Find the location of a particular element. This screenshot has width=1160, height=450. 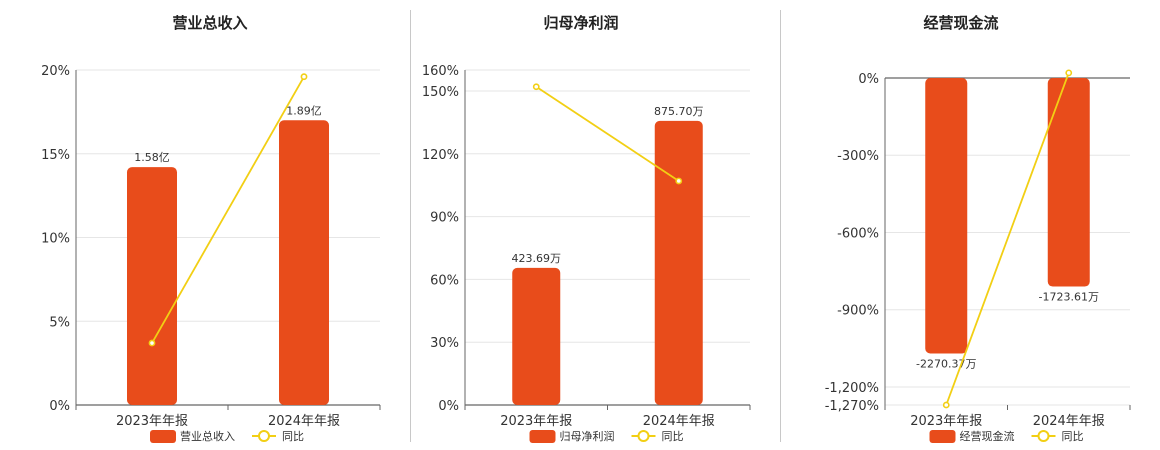

y-tick-label: -300% is located at coordinates (858, 156).